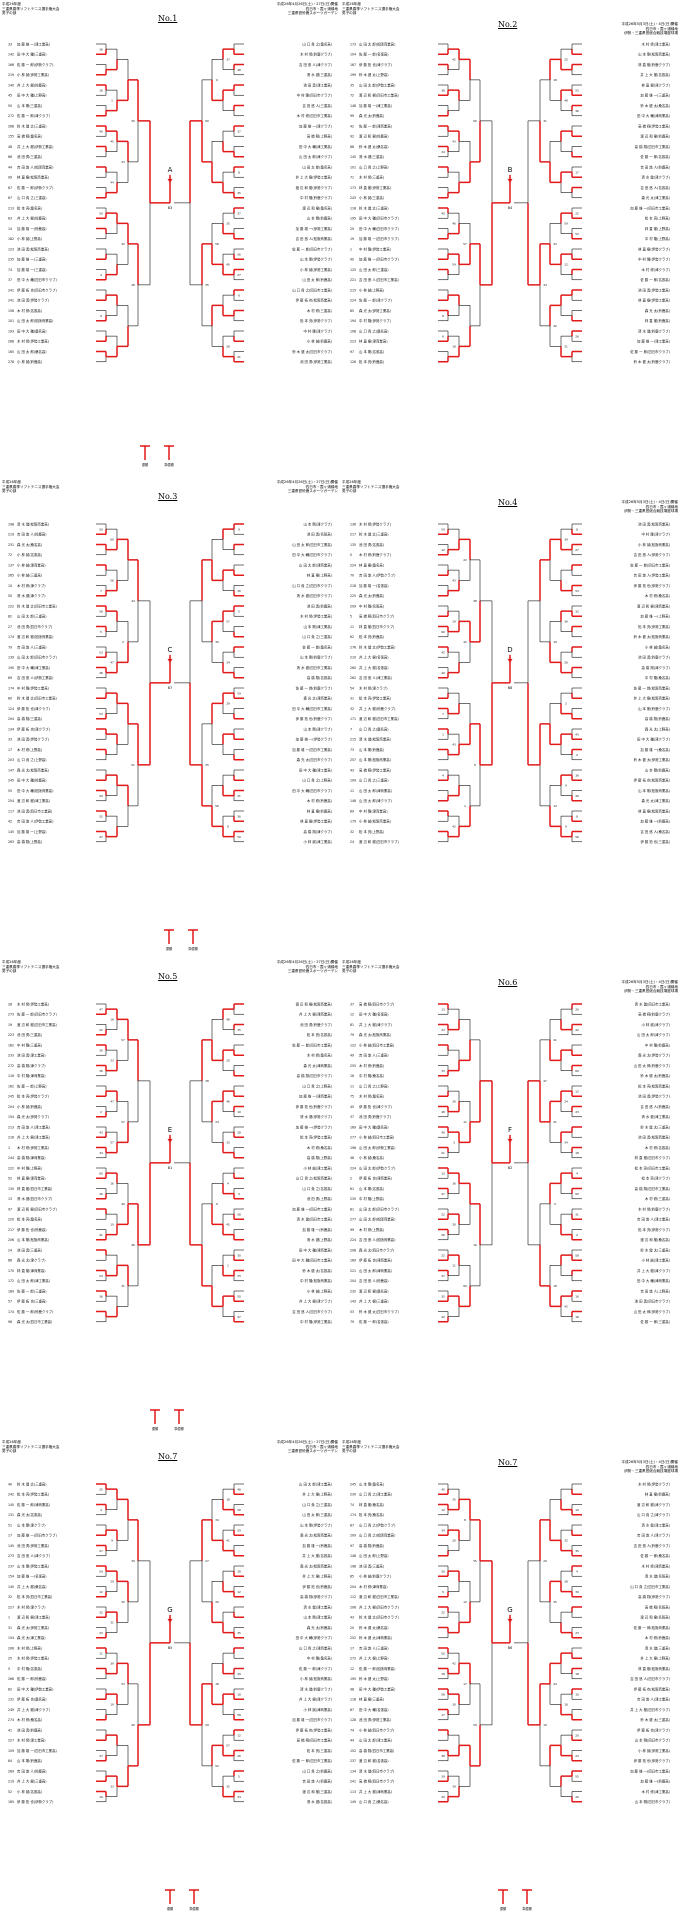  Describe the element at coordinates (312, 544) in the screenshot. I see `player-entry: 山 田 太 郎(四日市工業高)` at that location.